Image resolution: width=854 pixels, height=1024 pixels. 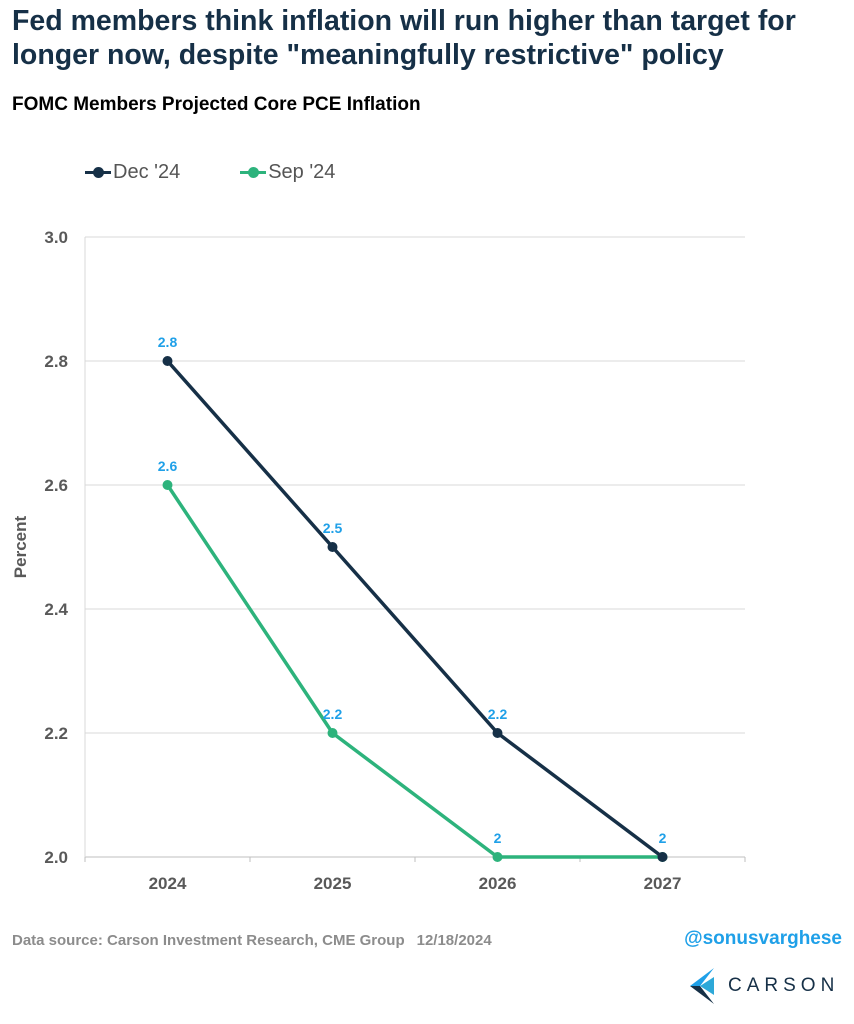 I want to click on carson-logo-text: CARSON, so click(x=784, y=985).